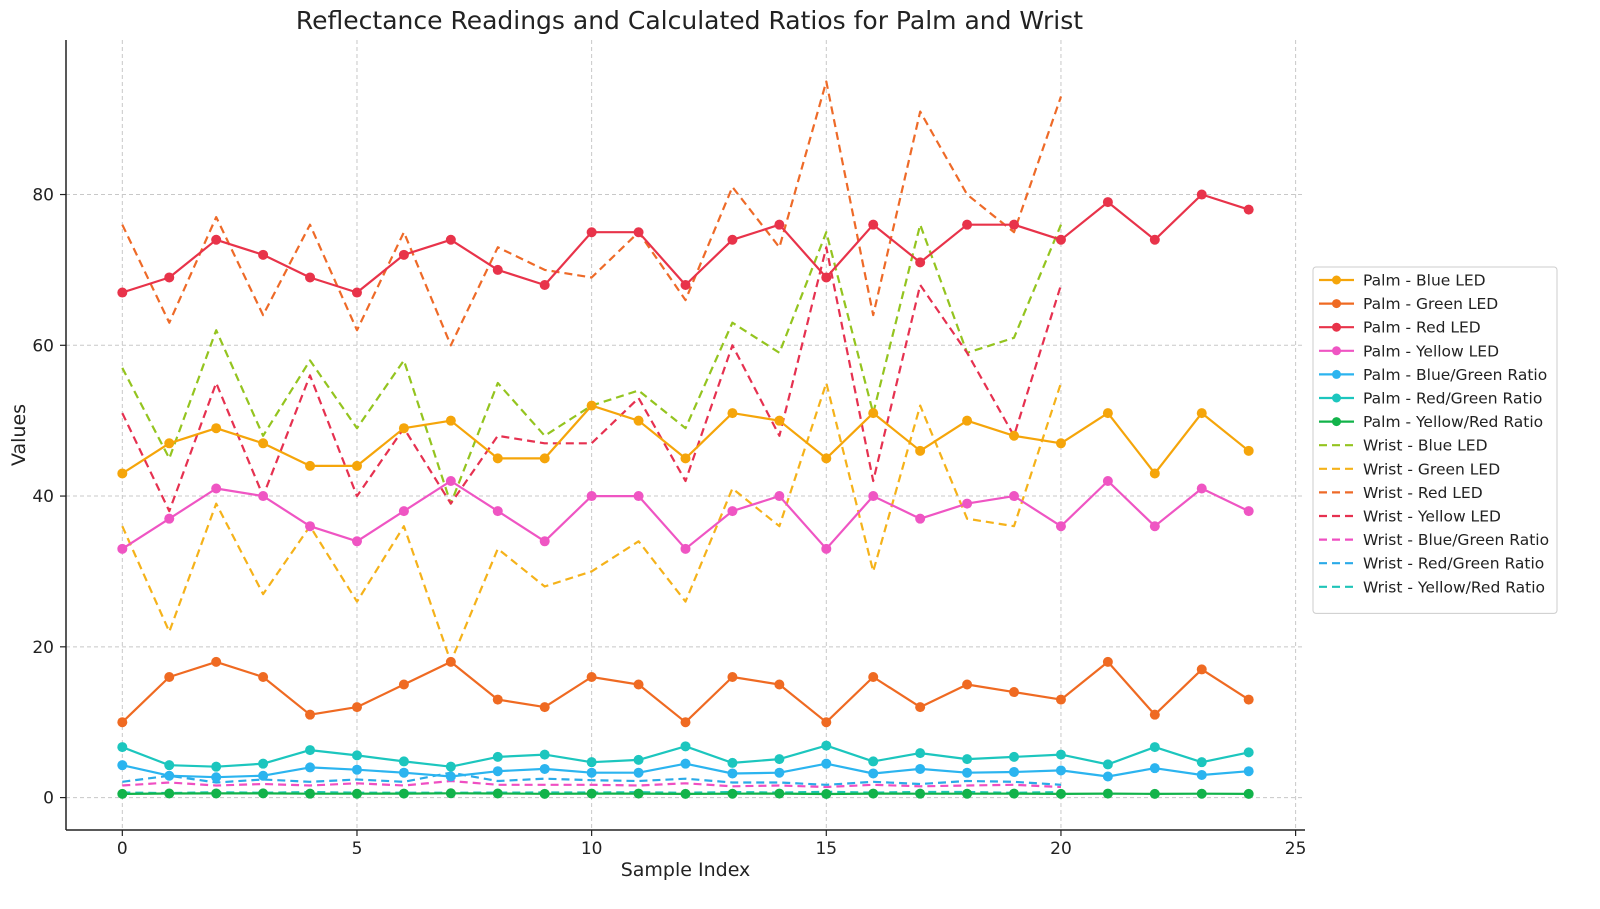 The width and height of the screenshot is (1600, 909). Describe the element at coordinates (43, 648) in the screenshot. I see `y-tick-label: 20` at that location.